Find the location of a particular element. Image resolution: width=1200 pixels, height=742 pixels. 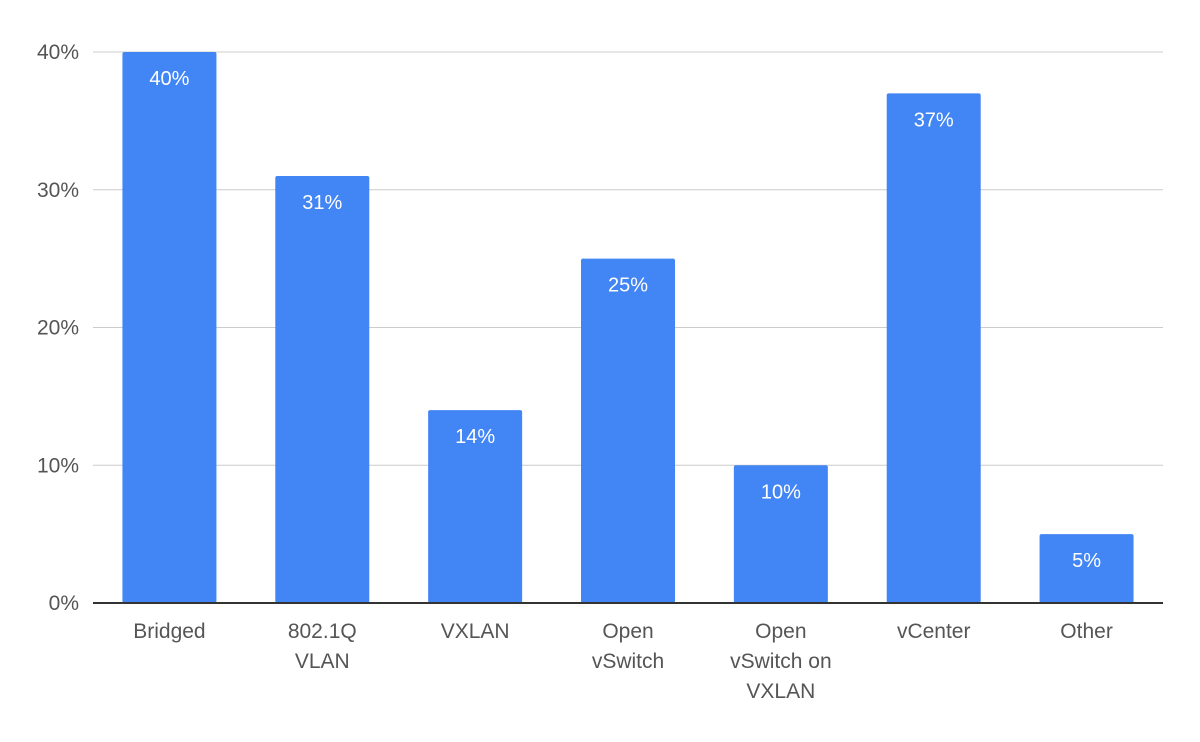

bar-value-label: 31% is located at coordinates (322, 203).